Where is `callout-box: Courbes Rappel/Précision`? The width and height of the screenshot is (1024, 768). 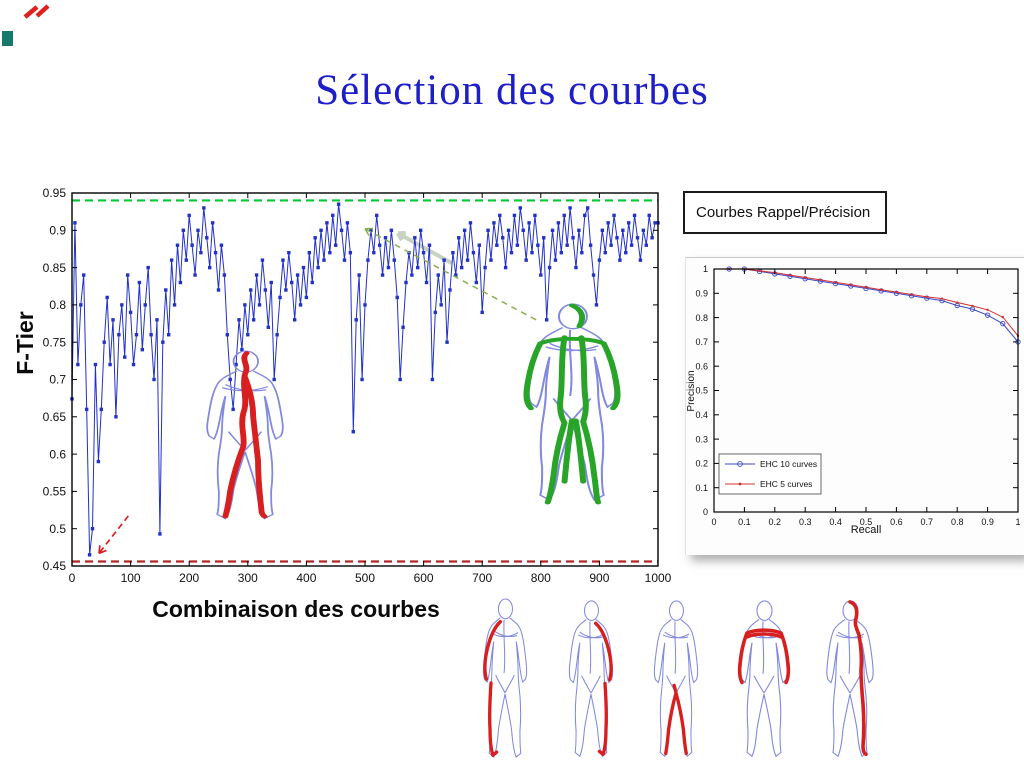 callout-box: Courbes Rappel/Précision is located at coordinates (785, 212).